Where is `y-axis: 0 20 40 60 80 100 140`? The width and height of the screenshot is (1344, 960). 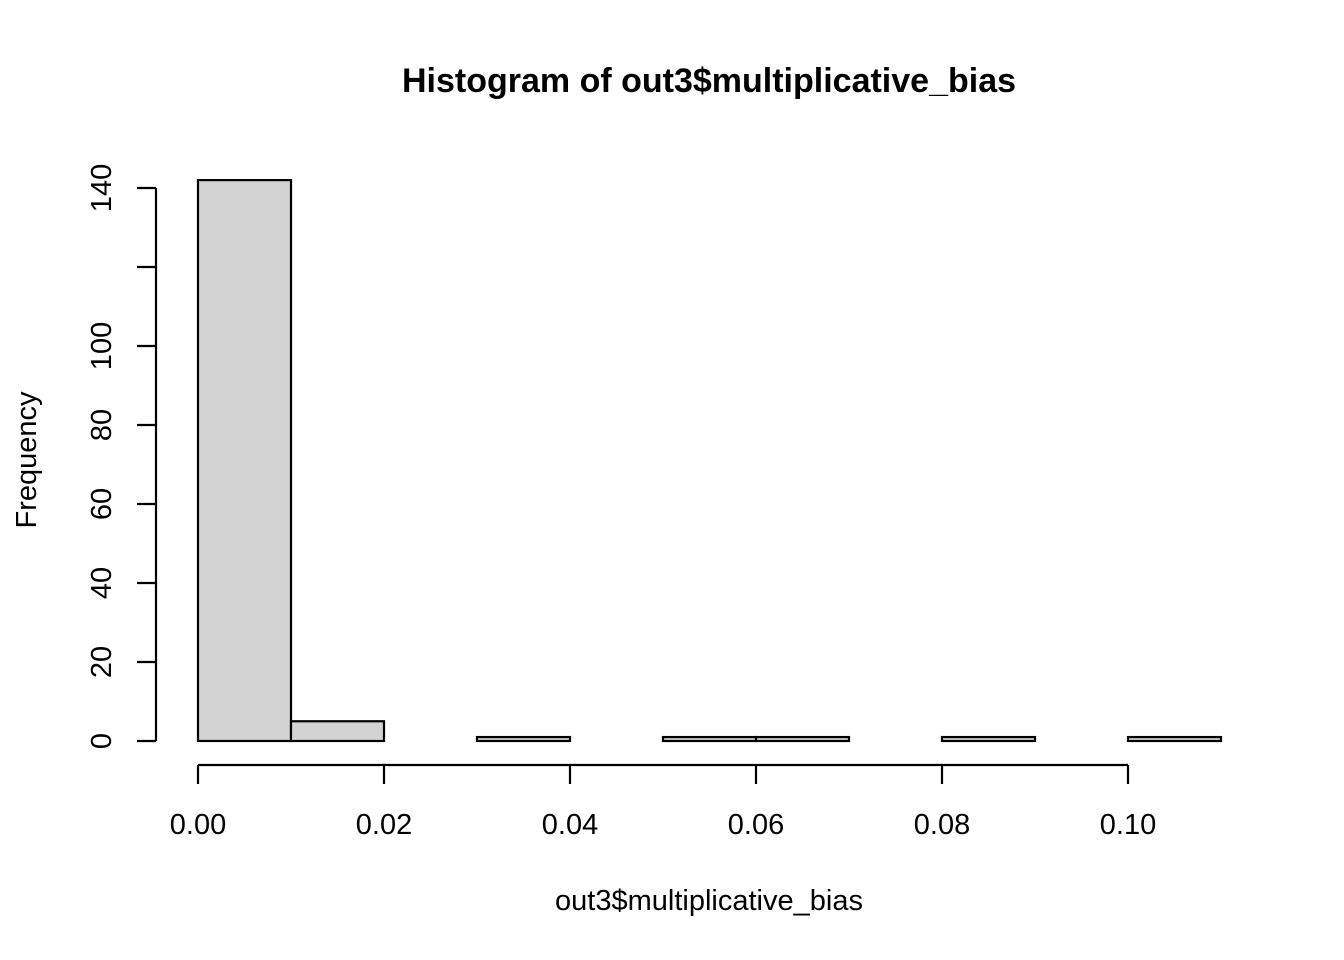 y-axis: 0 20 40 60 80 100 140 is located at coordinates (122, 456).